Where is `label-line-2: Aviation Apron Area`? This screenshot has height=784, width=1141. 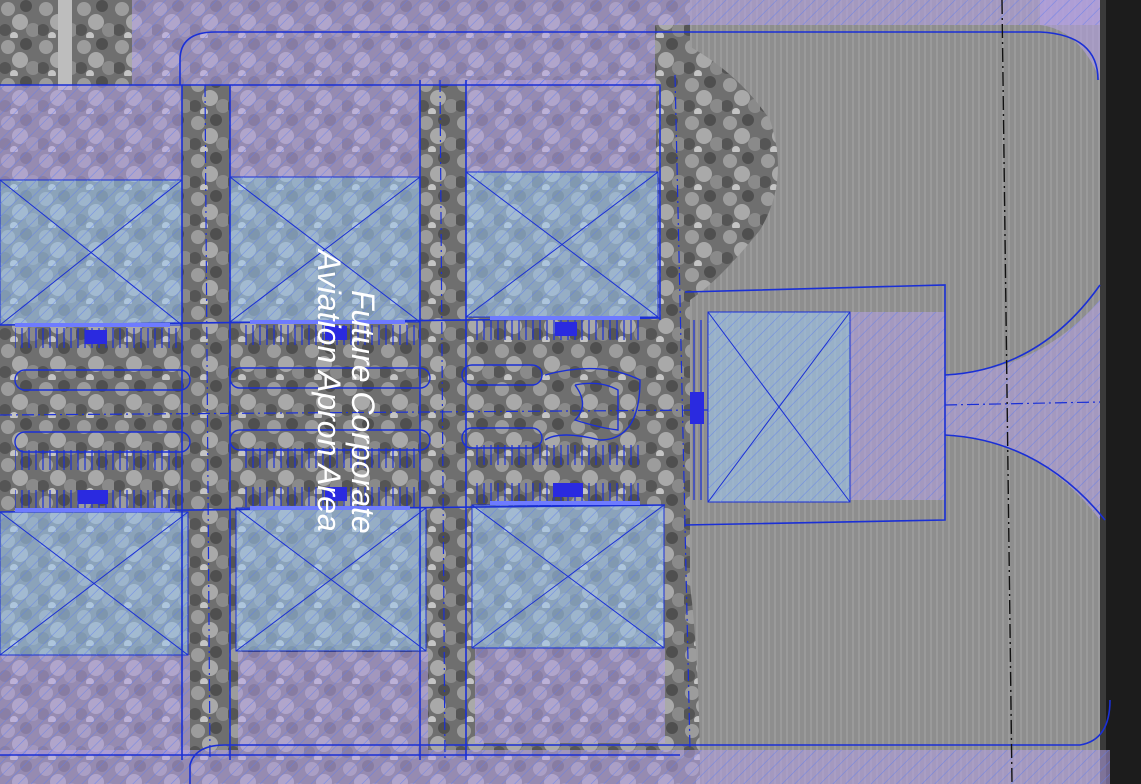 label-line-2: Aviation Apron Area is located at coordinates (329, 390).